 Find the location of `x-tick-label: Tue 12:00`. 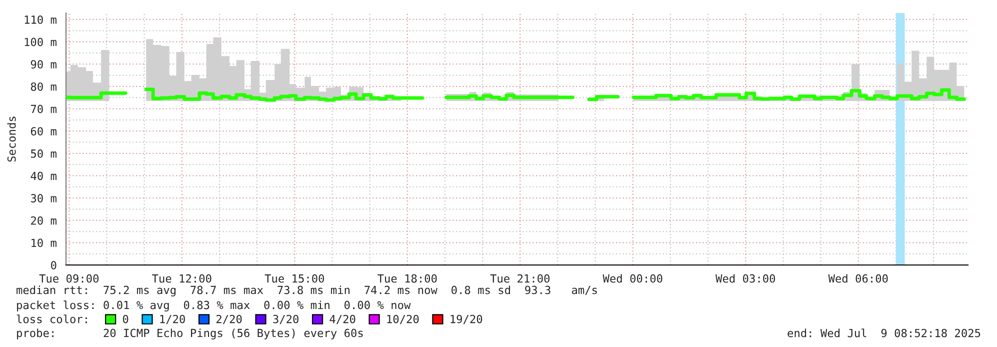

x-tick-label: Tue 12:00 is located at coordinates (182, 278).